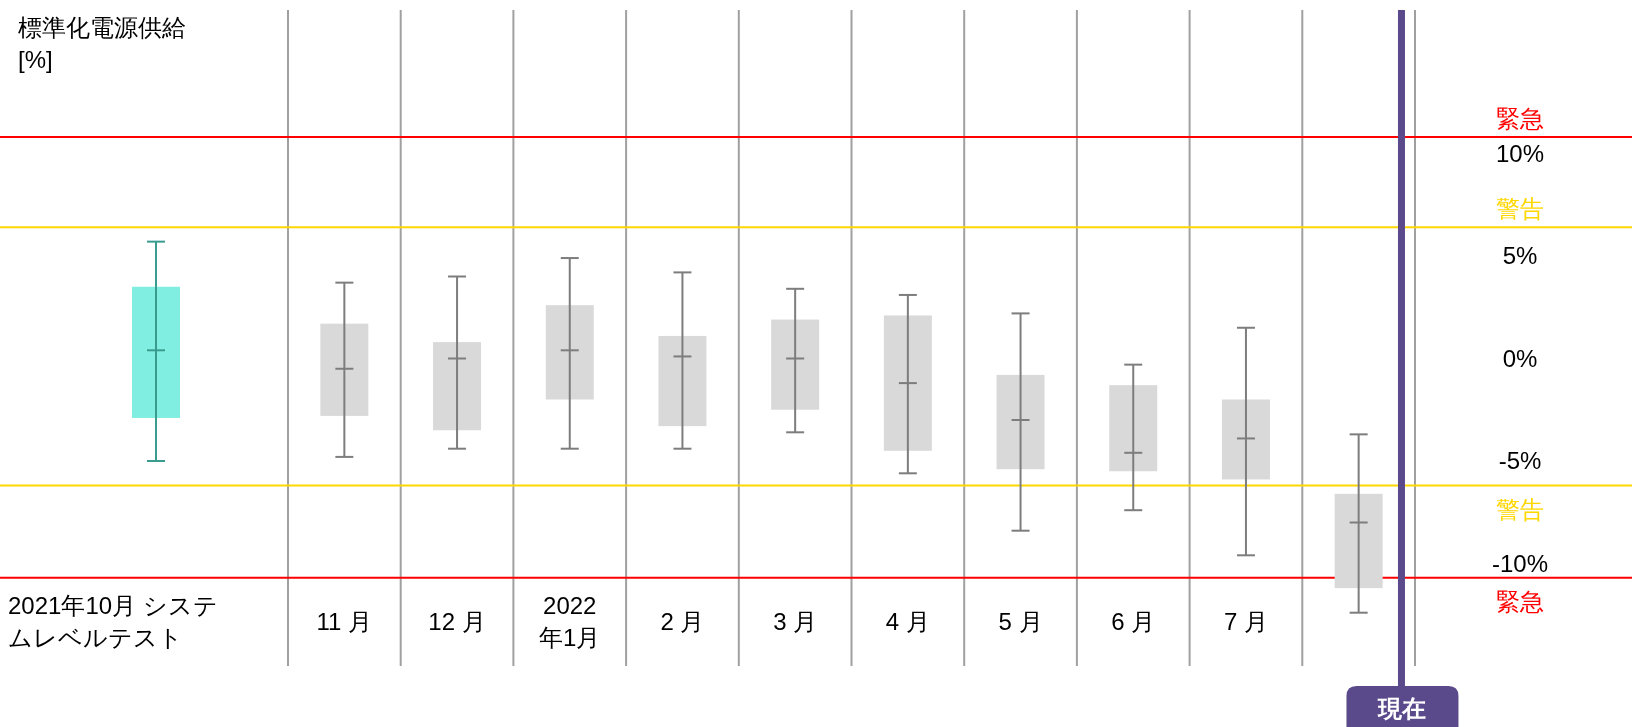 The image size is (1632, 727). I want to click on x-tick-label: 3 月, so click(795, 621).